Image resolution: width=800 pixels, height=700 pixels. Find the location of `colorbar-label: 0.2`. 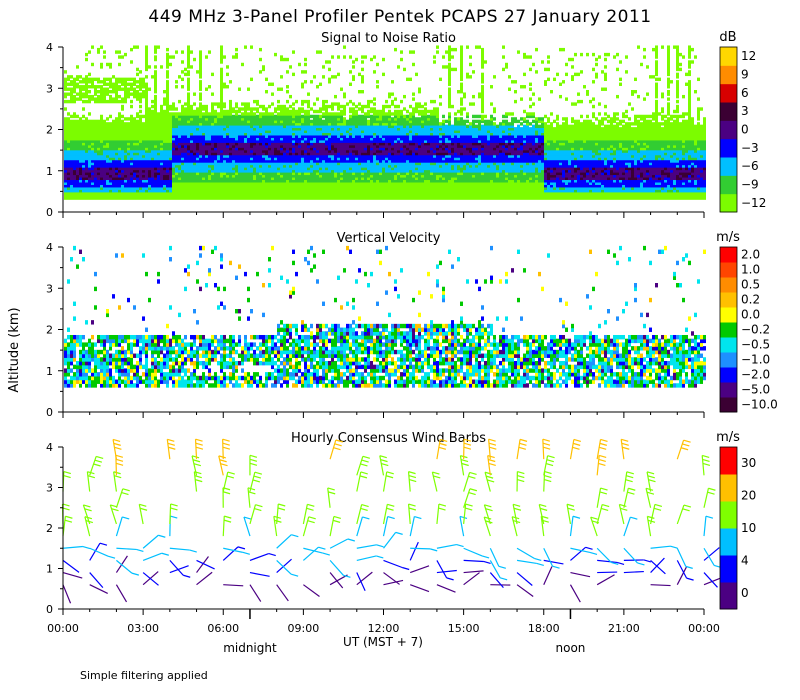

colorbar-label: 0.2 is located at coordinates (750, 300).